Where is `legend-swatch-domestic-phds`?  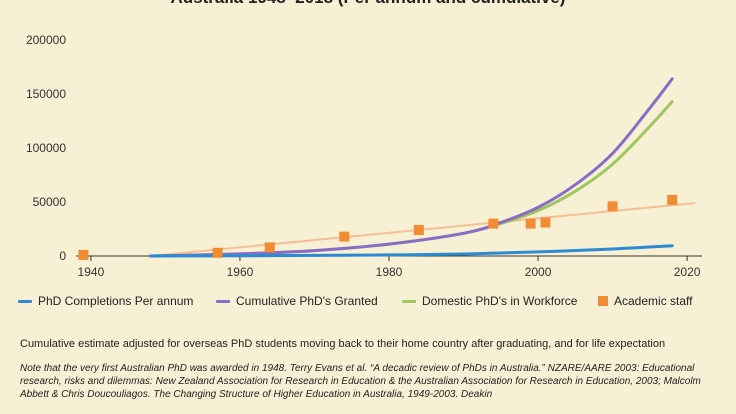
legend-swatch-domestic-phds is located at coordinates (409, 301).